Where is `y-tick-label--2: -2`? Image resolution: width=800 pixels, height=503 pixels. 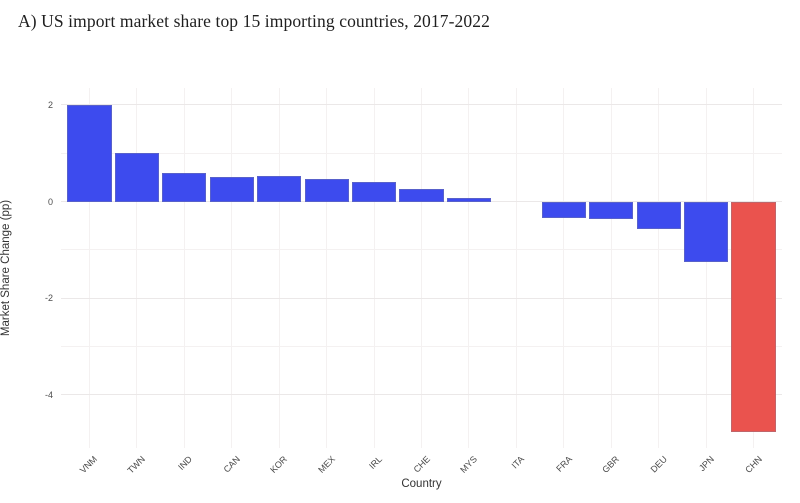
y-tick-label--2: -2 is located at coordinates (48, 298).